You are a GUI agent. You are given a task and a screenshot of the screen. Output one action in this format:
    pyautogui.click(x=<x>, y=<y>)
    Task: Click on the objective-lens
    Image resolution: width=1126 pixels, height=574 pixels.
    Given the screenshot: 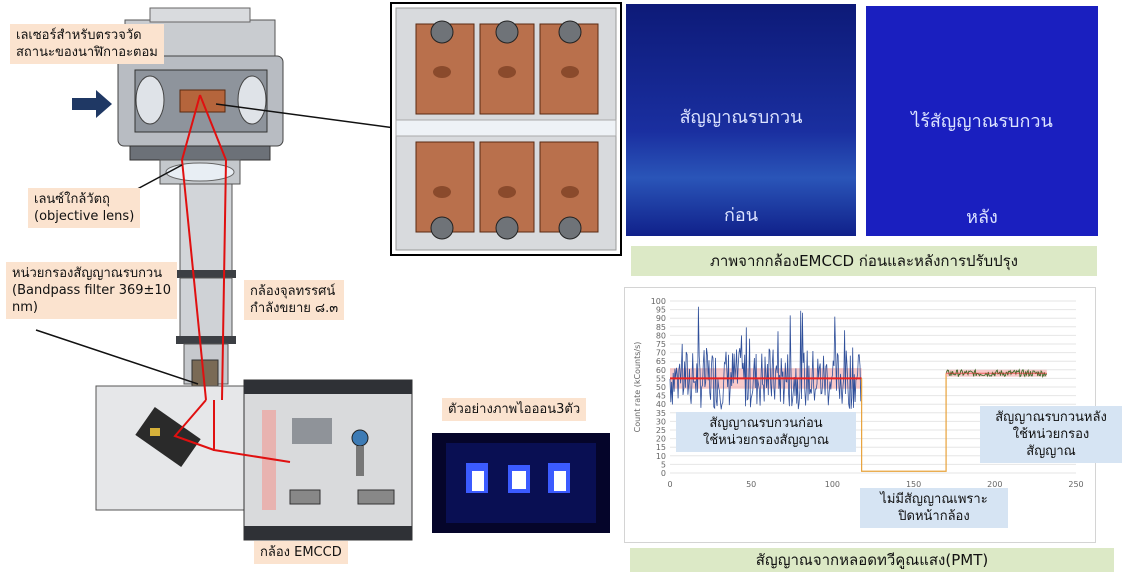 What is the action you would take?
    pyautogui.click(x=200, y=172)
    